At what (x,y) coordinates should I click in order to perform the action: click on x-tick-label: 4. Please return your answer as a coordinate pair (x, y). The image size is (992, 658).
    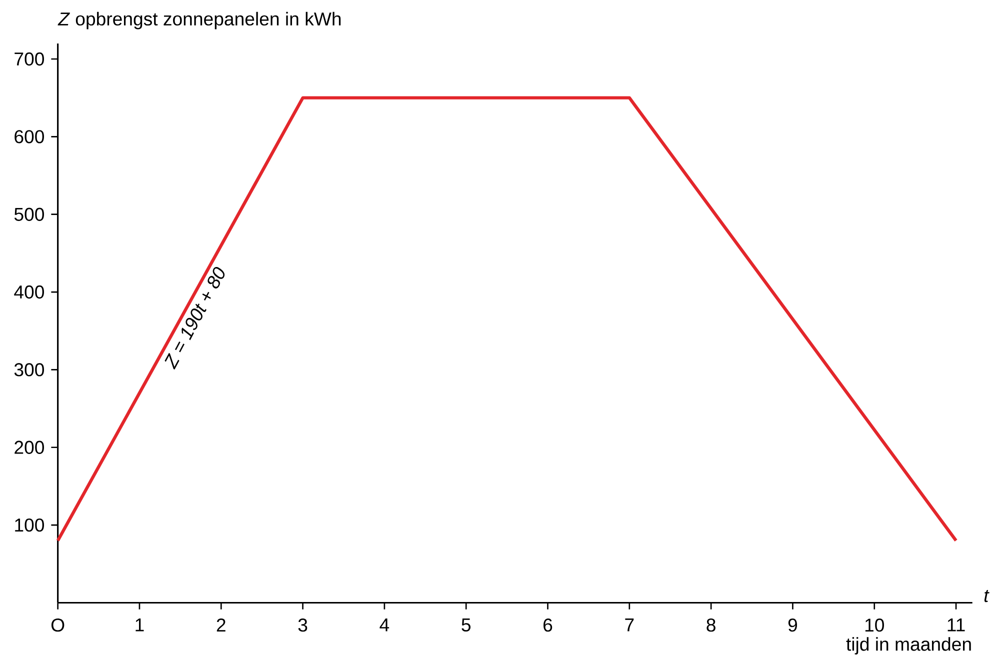
    Looking at the image, I should click on (385, 625).